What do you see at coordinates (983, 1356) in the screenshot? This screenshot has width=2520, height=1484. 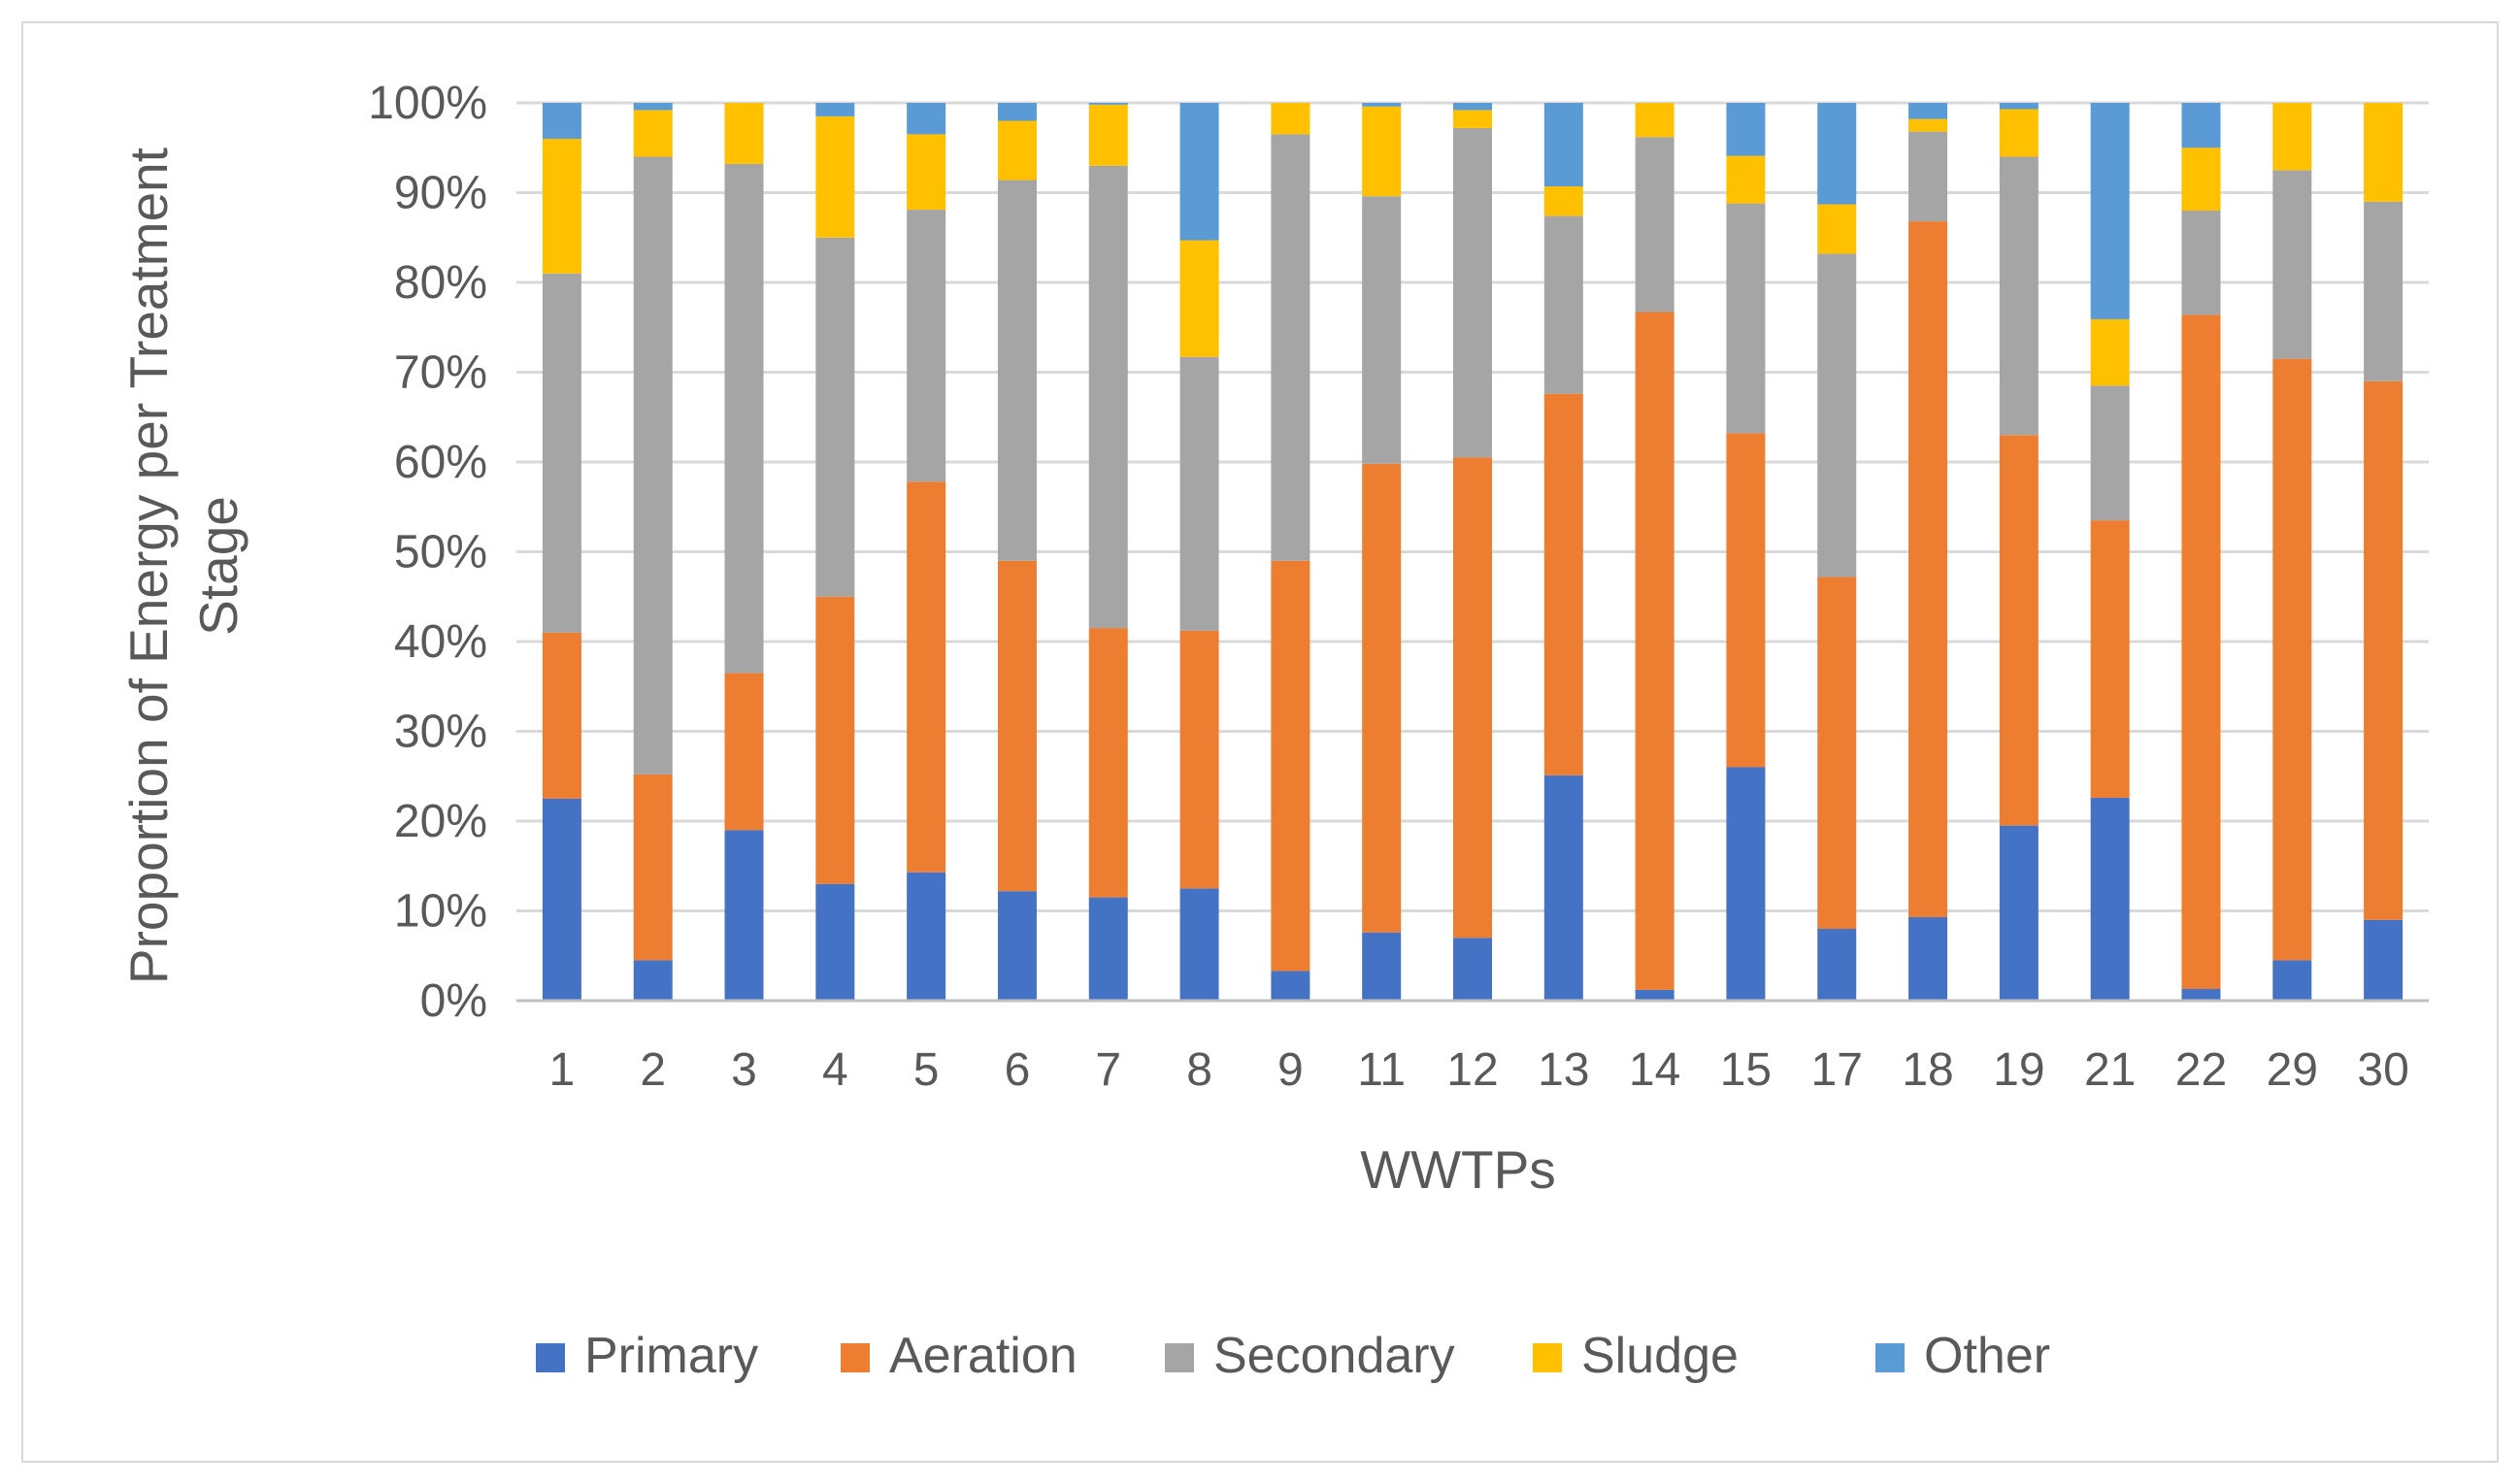 I see `legend-label-aeration: Aeration` at bounding box center [983, 1356].